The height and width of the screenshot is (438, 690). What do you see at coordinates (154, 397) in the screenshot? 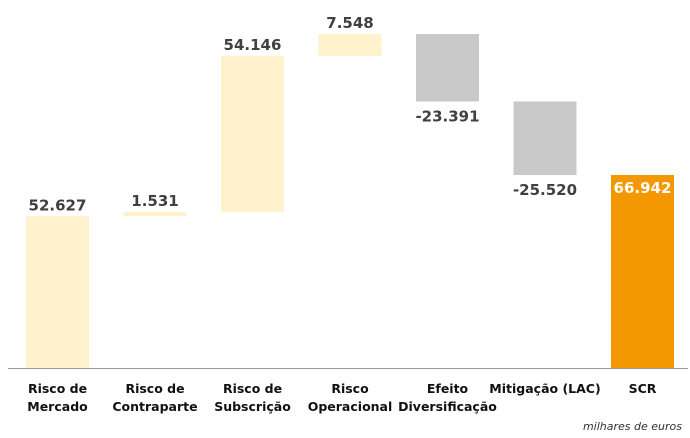
I see `category-label-1: Risco de Contraparte` at bounding box center [154, 397].